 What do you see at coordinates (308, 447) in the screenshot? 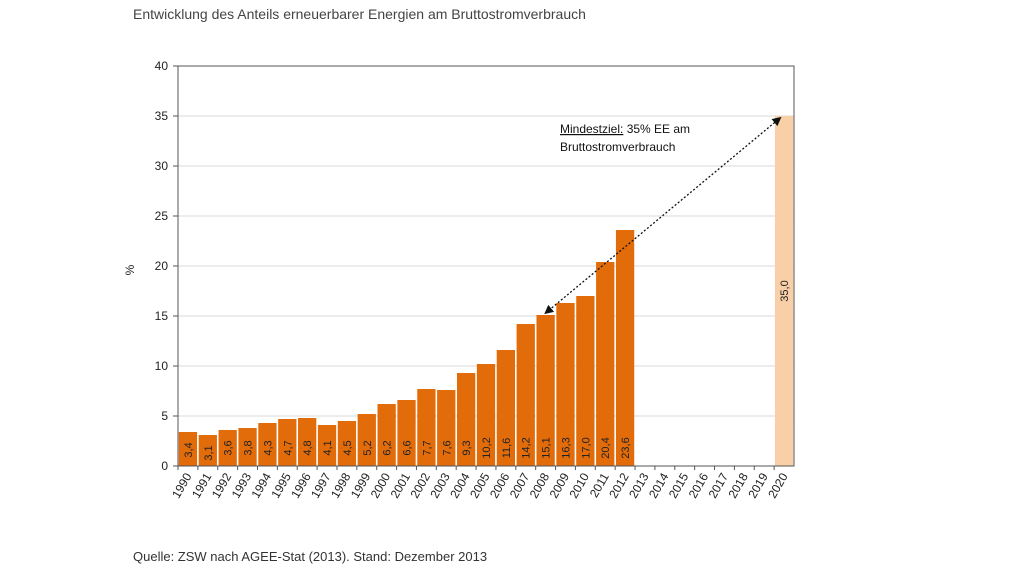
I see `bar-value-label: 4,8` at bounding box center [308, 447].